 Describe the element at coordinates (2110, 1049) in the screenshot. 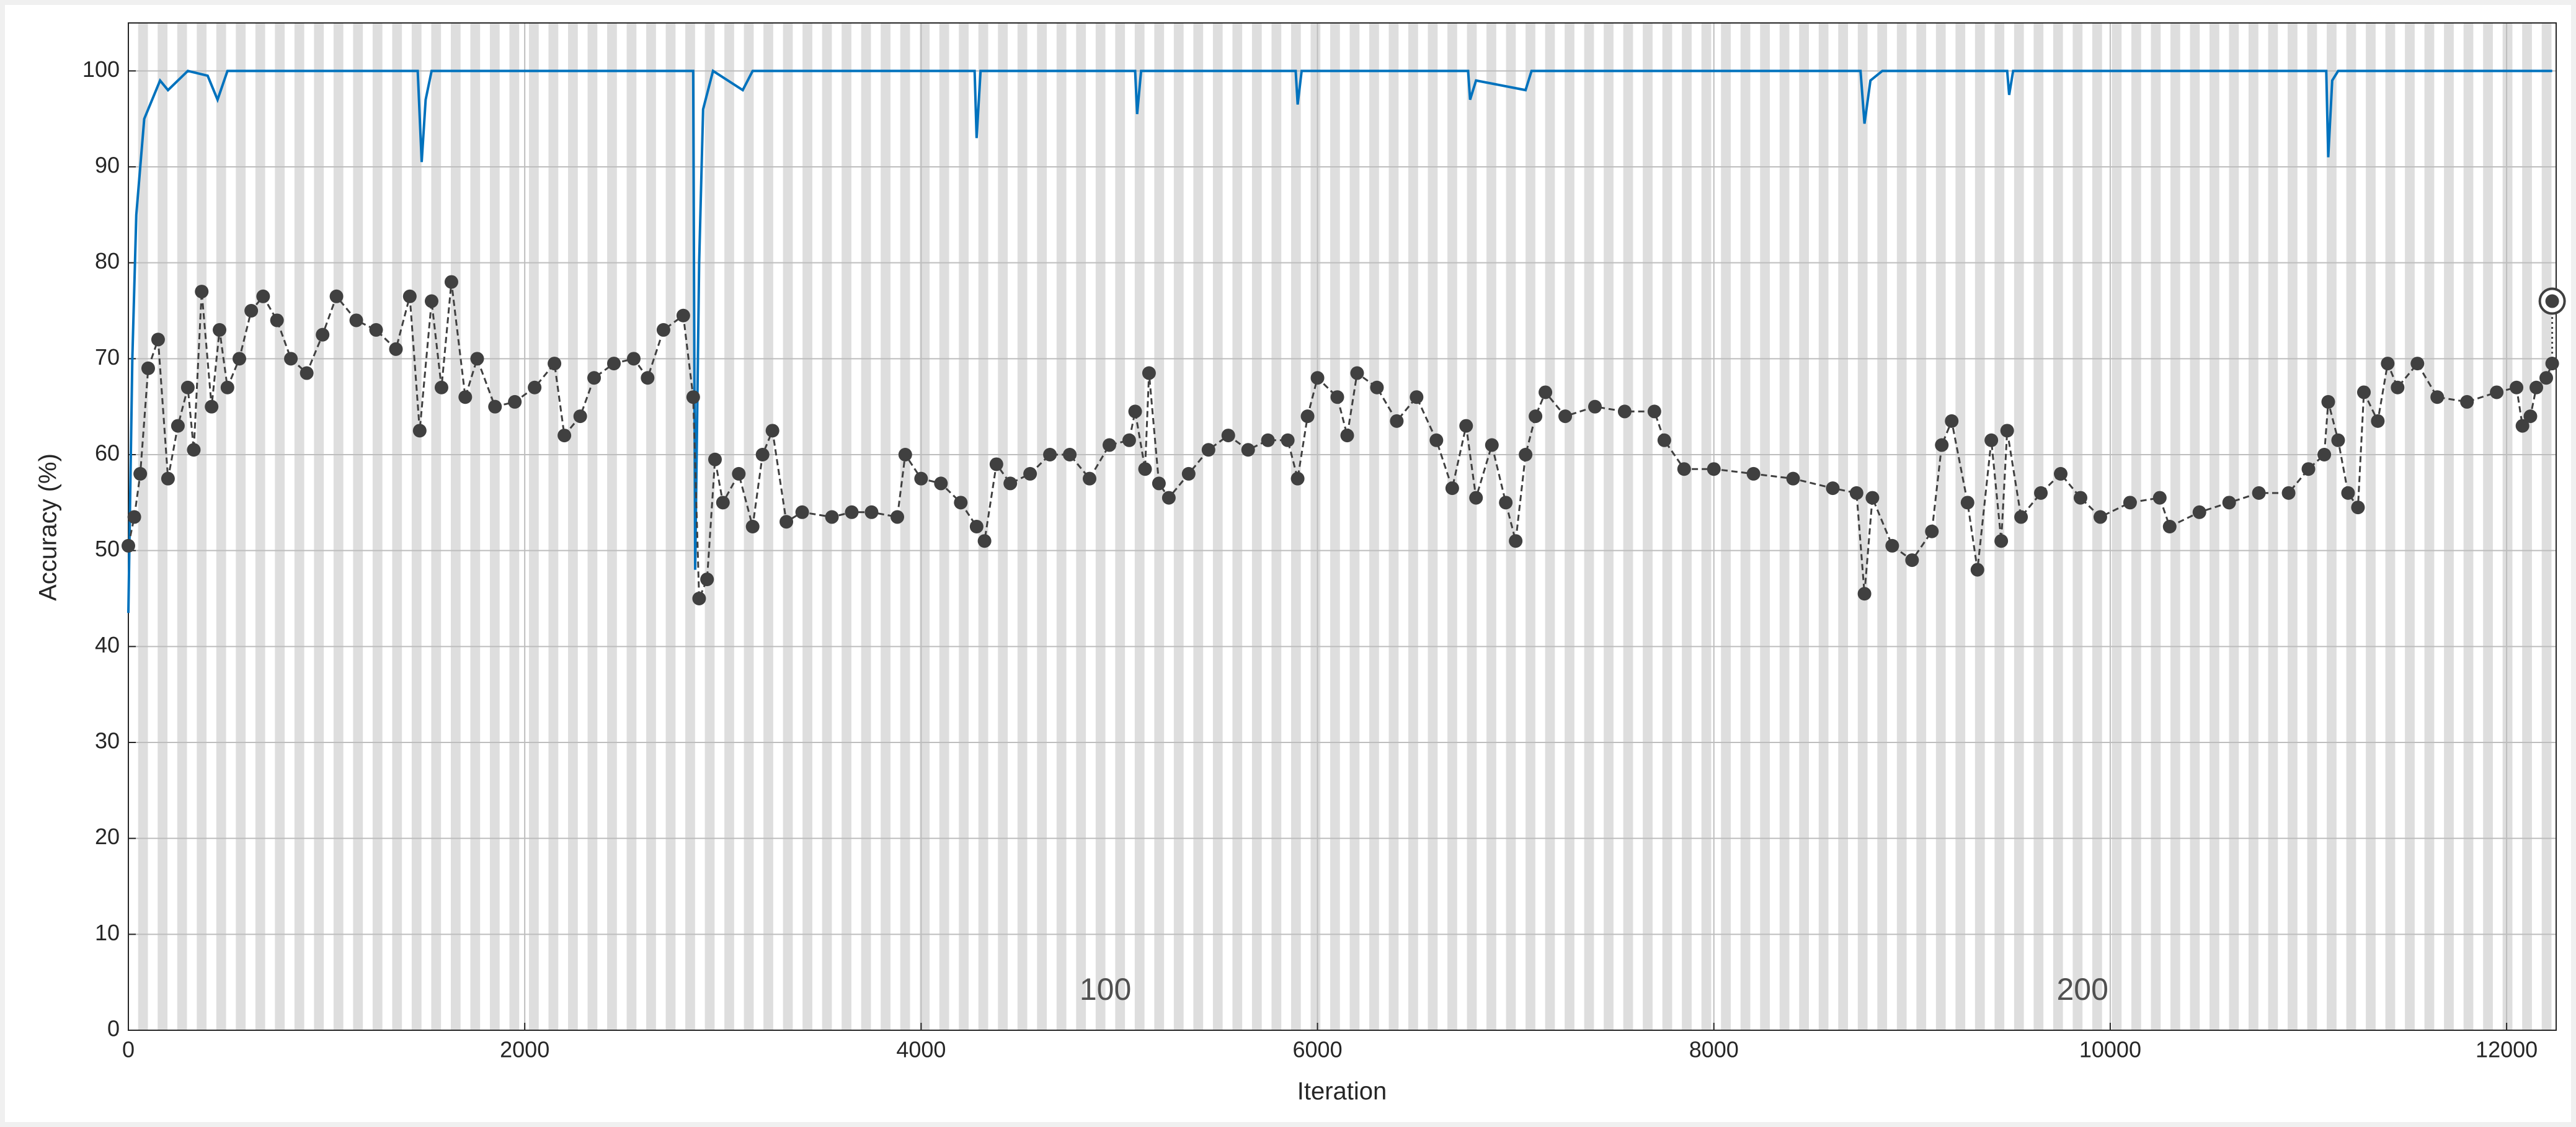

I see `x-tick-label: 10000` at that location.